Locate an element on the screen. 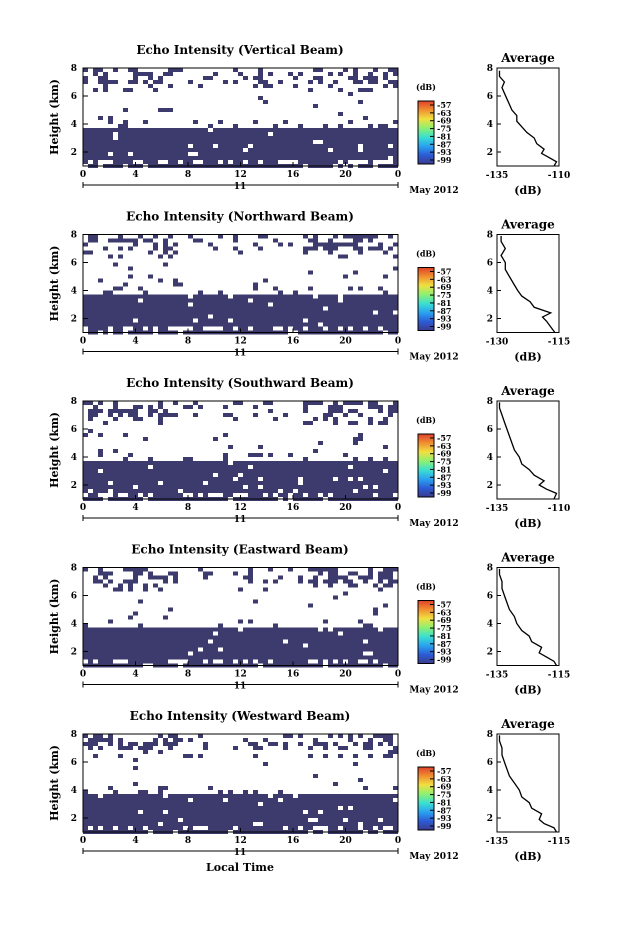  x-tick-label: 20 is located at coordinates (345, 342).